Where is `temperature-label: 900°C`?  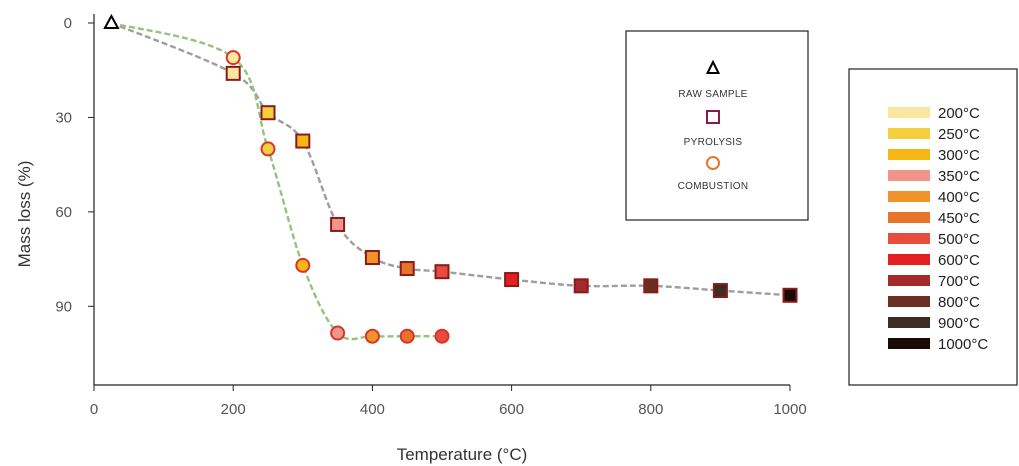 temperature-label: 900°C is located at coordinates (959, 323).